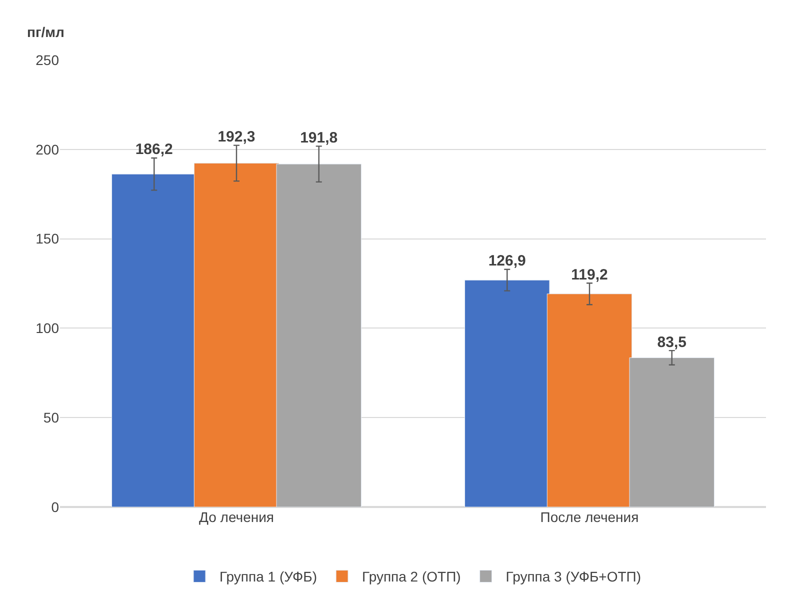 The width and height of the screenshot is (806, 605). What do you see at coordinates (319, 137) in the screenshot?
I see `data-label: 191,8` at bounding box center [319, 137].